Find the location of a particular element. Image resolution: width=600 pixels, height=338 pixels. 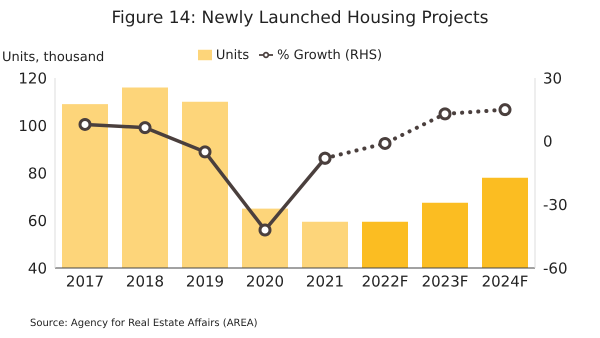

x-tick-label: 2024F is located at coordinates (505, 281).